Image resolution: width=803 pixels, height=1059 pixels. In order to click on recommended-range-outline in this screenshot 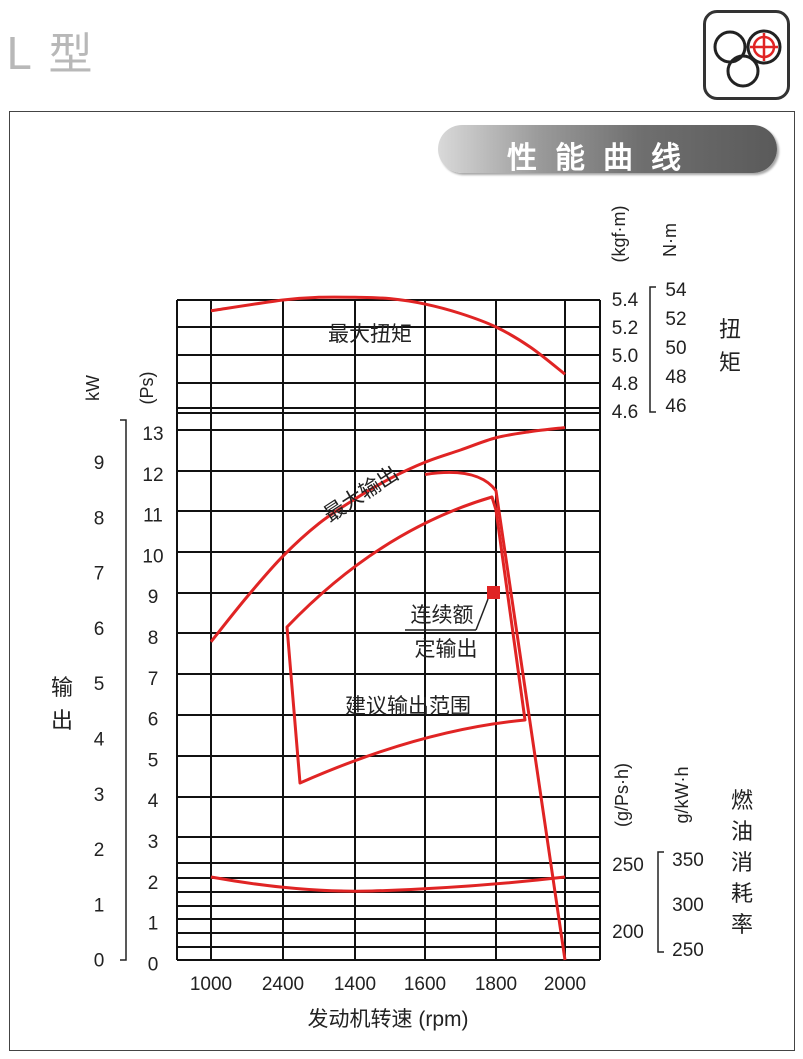, I will do `click(406, 640)`.